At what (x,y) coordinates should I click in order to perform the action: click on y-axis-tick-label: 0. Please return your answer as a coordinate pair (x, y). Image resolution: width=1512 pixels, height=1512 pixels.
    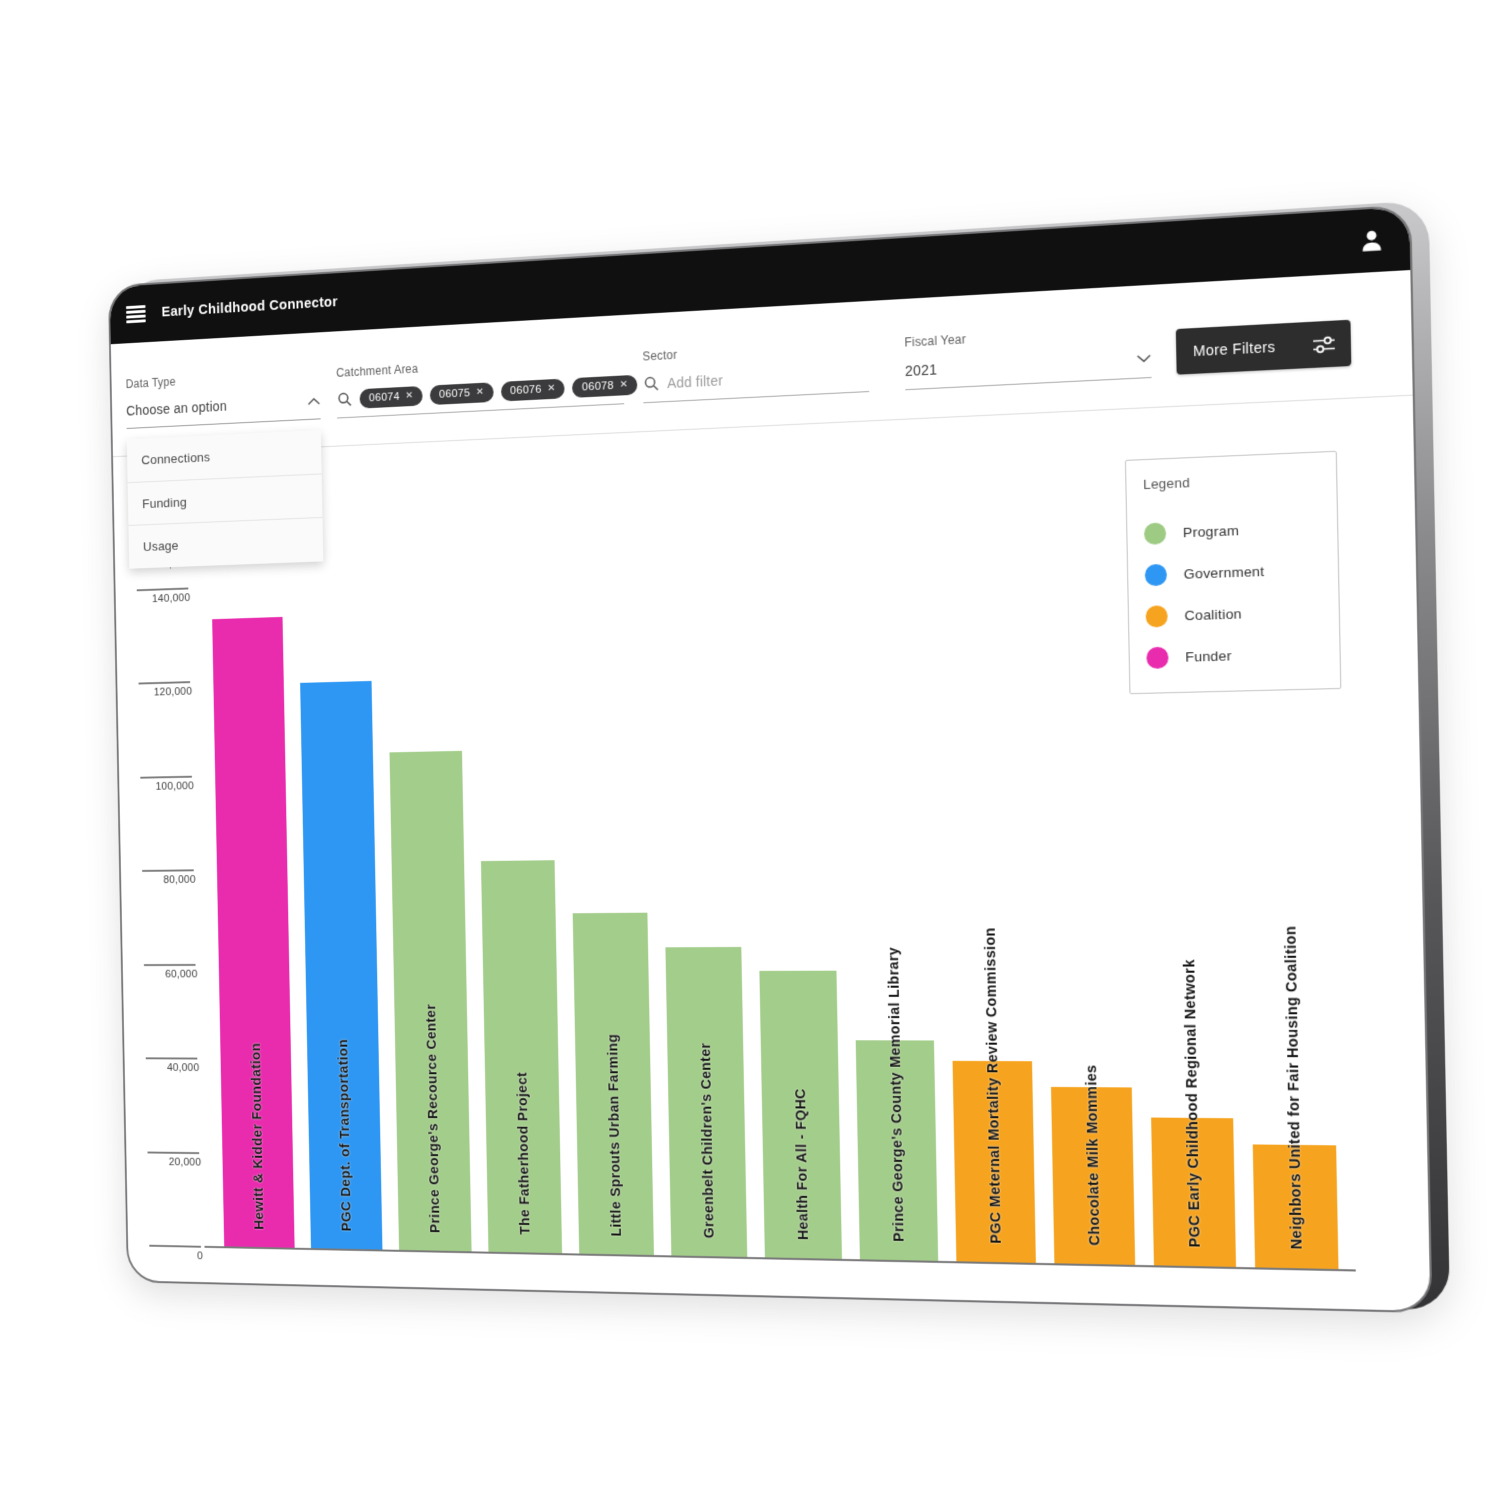
    Looking at the image, I should click on (200, 1256).